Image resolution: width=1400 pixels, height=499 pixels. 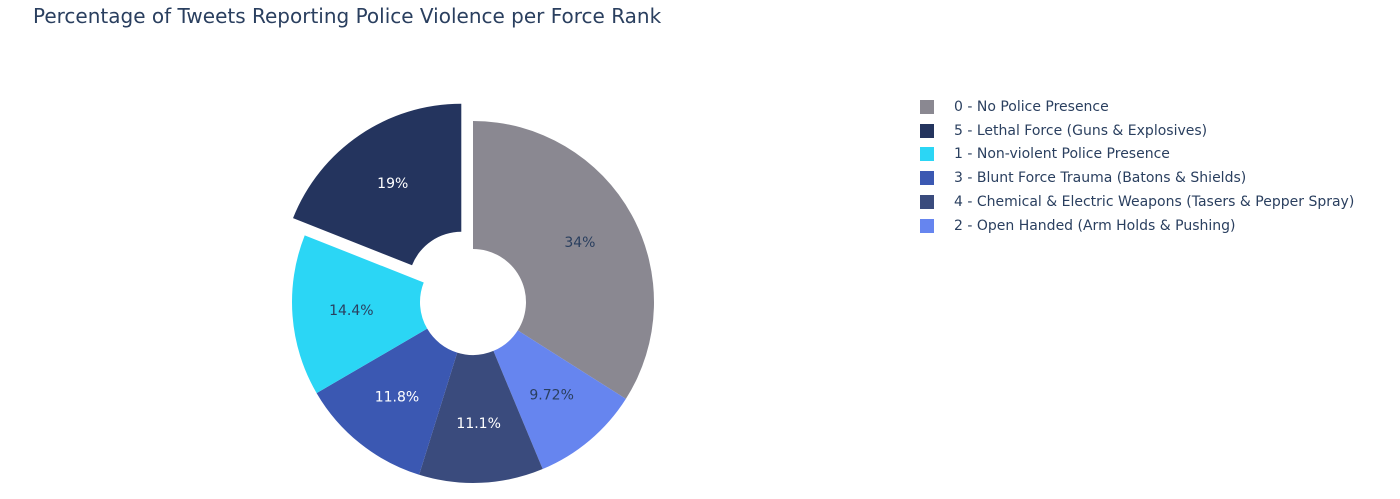 What do you see at coordinates (1062, 154) in the screenshot?
I see `legend-label: 1 - Non-violent Police Presence` at bounding box center [1062, 154].